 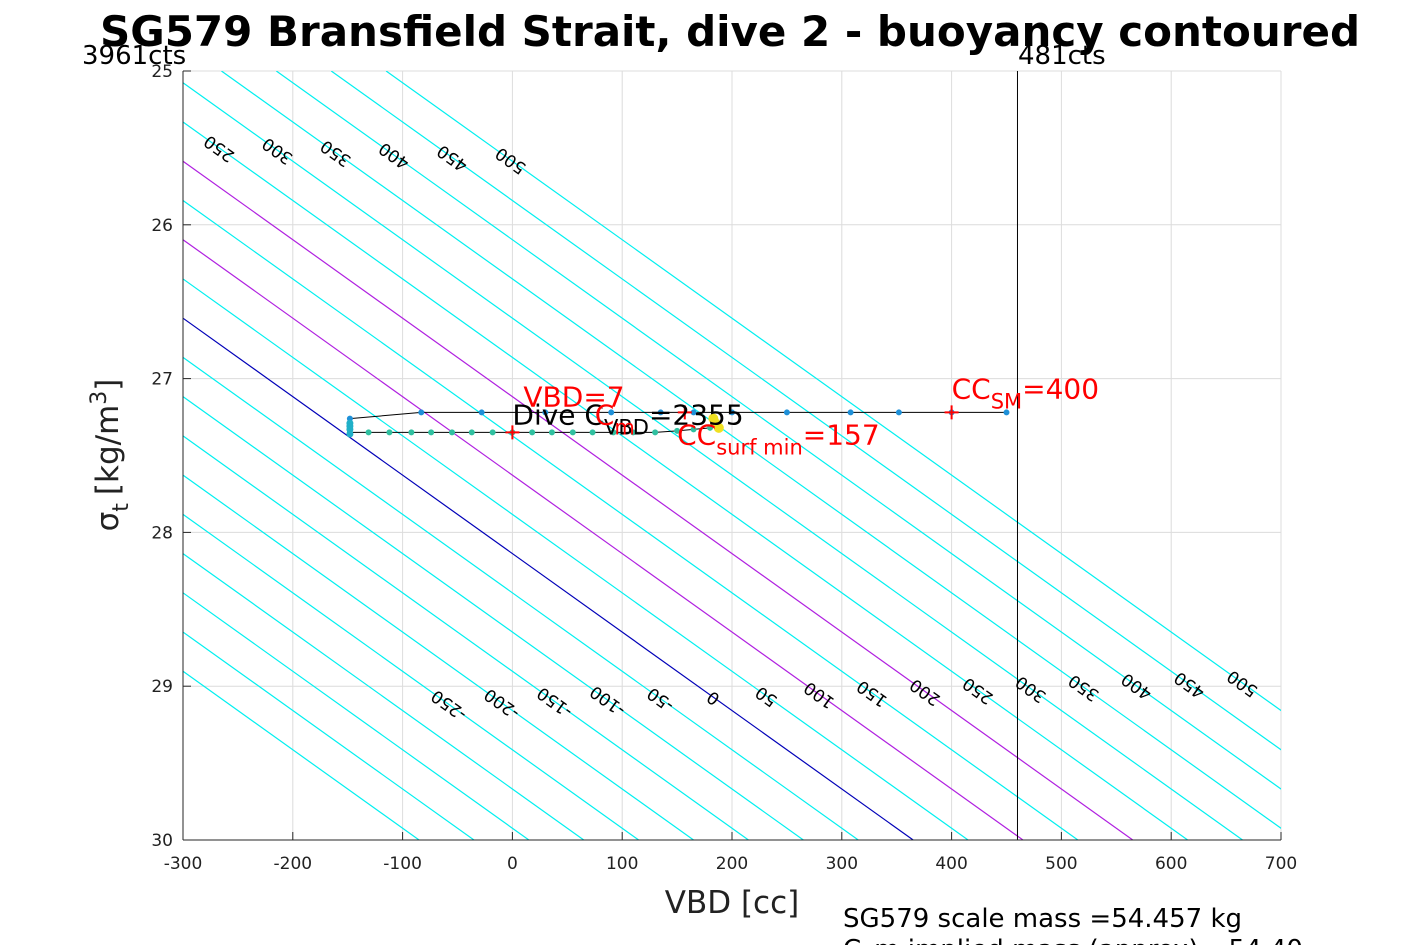 I want to click on annotation-1-rest: =2355, so click(x=696, y=415).